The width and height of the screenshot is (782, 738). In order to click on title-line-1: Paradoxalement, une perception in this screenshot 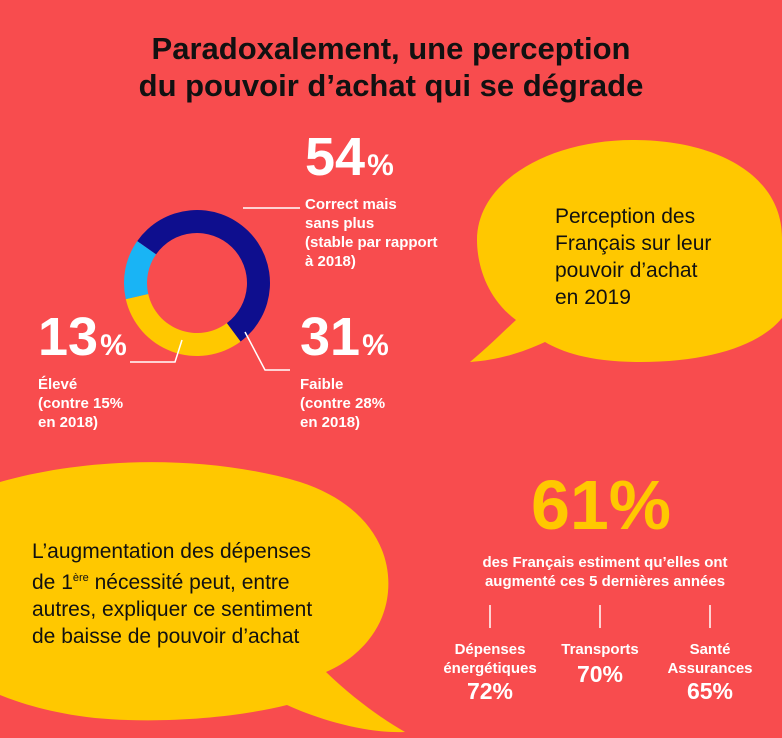, I will do `click(391, 48)`.